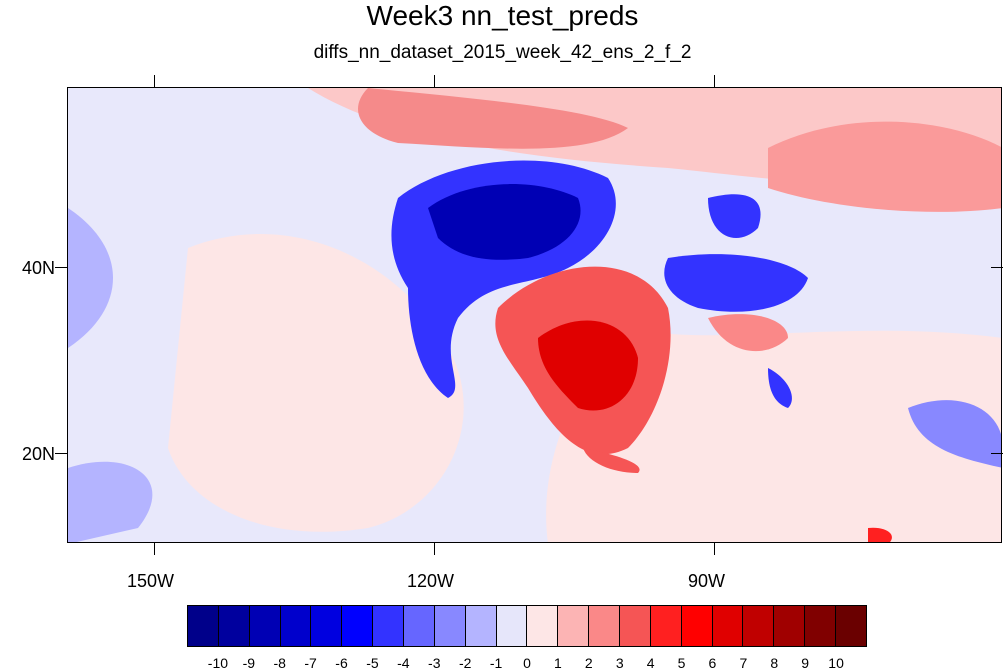 This screenshot has height=672, width=1005. Describe the element at coordinates (743, 663) in the screenshot. I see `colorbar-label: 7` at that location.